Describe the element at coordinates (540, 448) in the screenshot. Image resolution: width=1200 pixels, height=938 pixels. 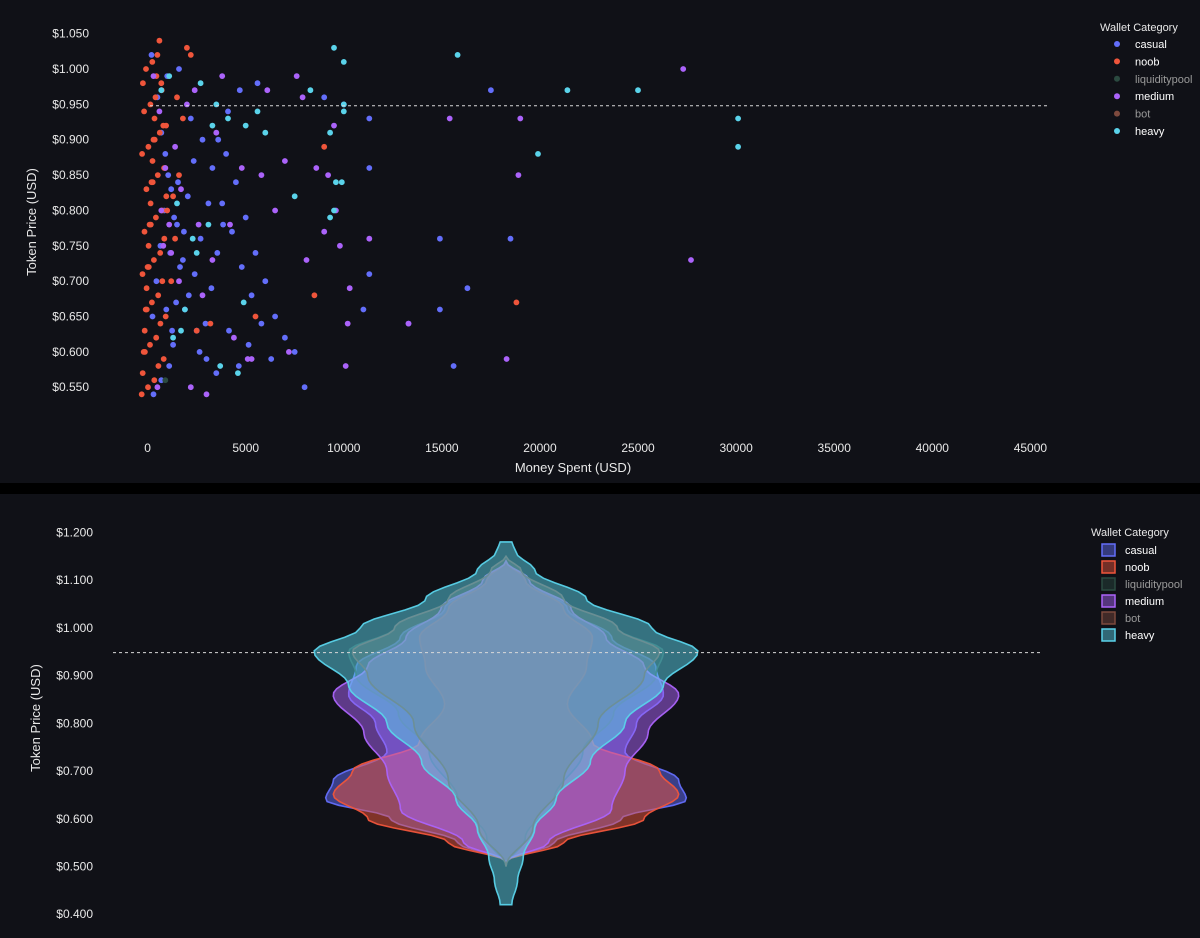
I see `x-tick-label: 20000` at that location.